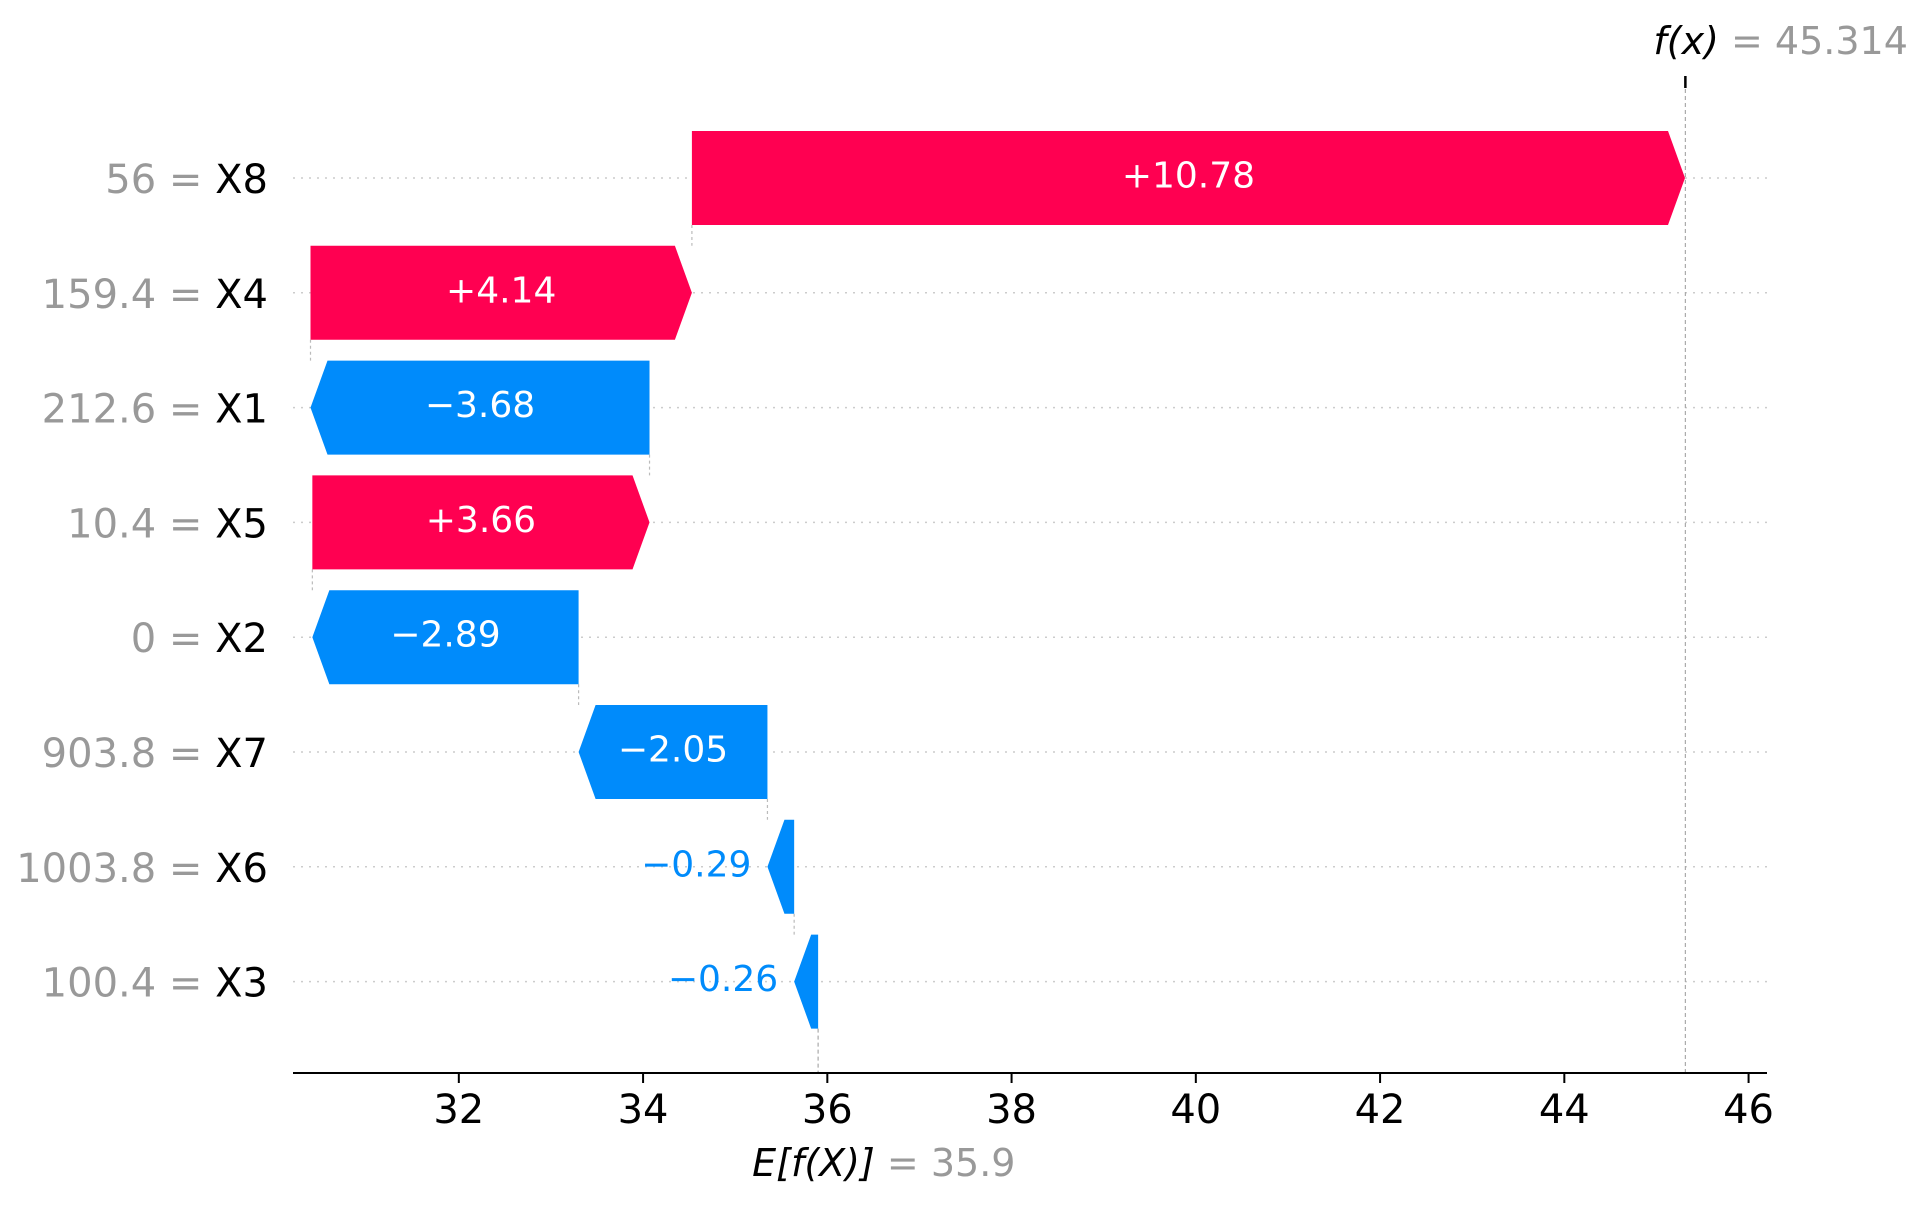  I want to click on x-tick-label: 38, so click(1011, 1110).